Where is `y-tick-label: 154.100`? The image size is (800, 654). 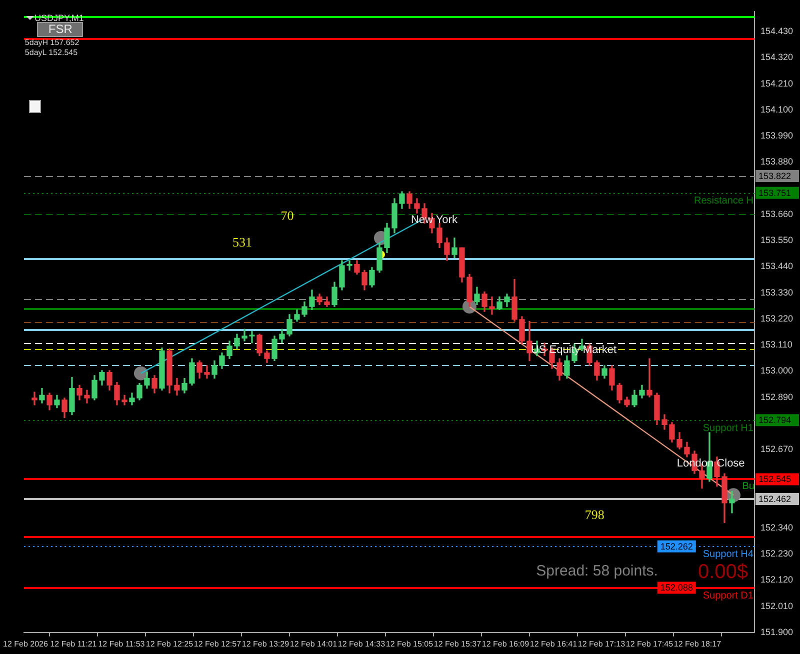 y-tick-label: 154.100 is located at coordinates (777, 109).